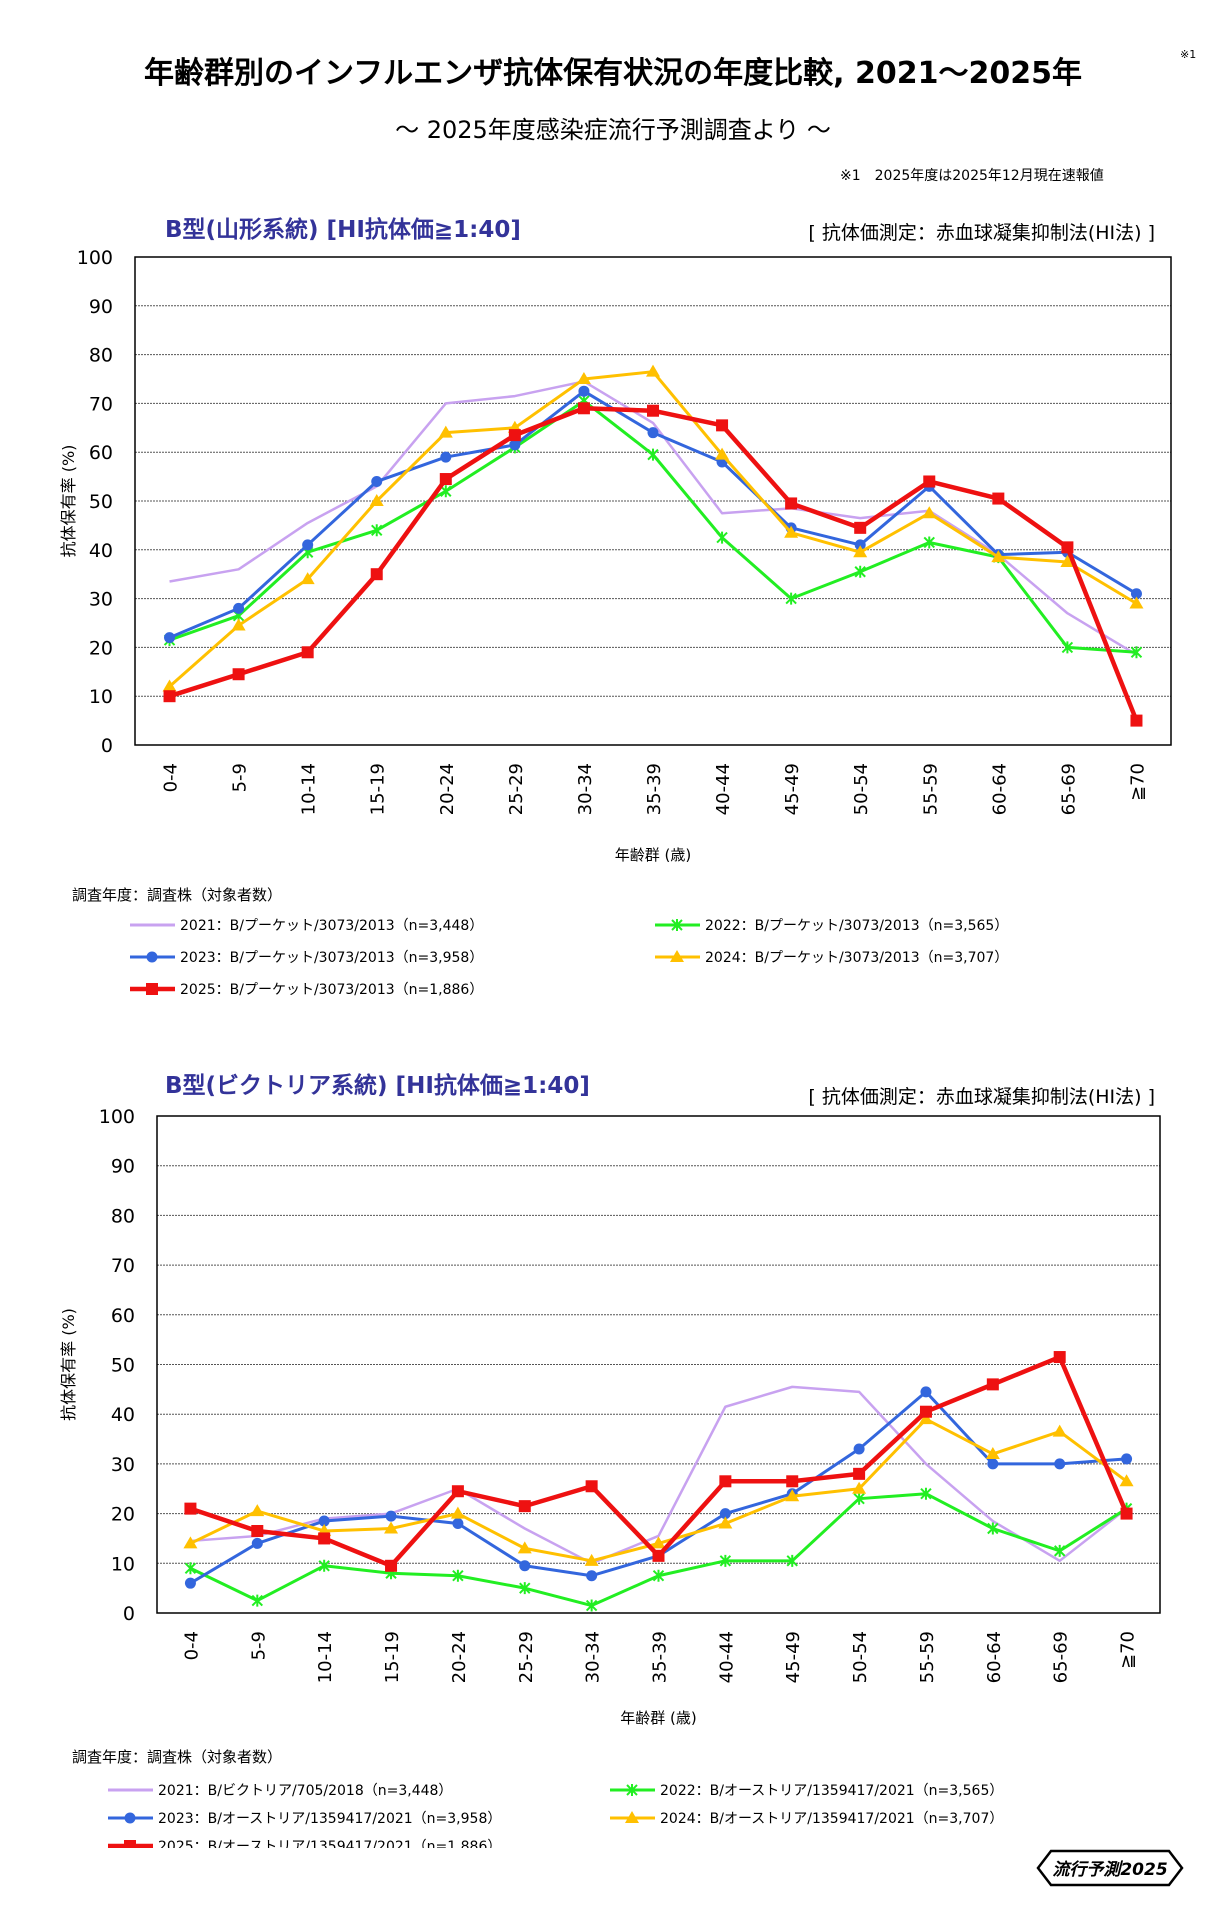  I want to click on y-tick-label: 100, so click(117, 1117).